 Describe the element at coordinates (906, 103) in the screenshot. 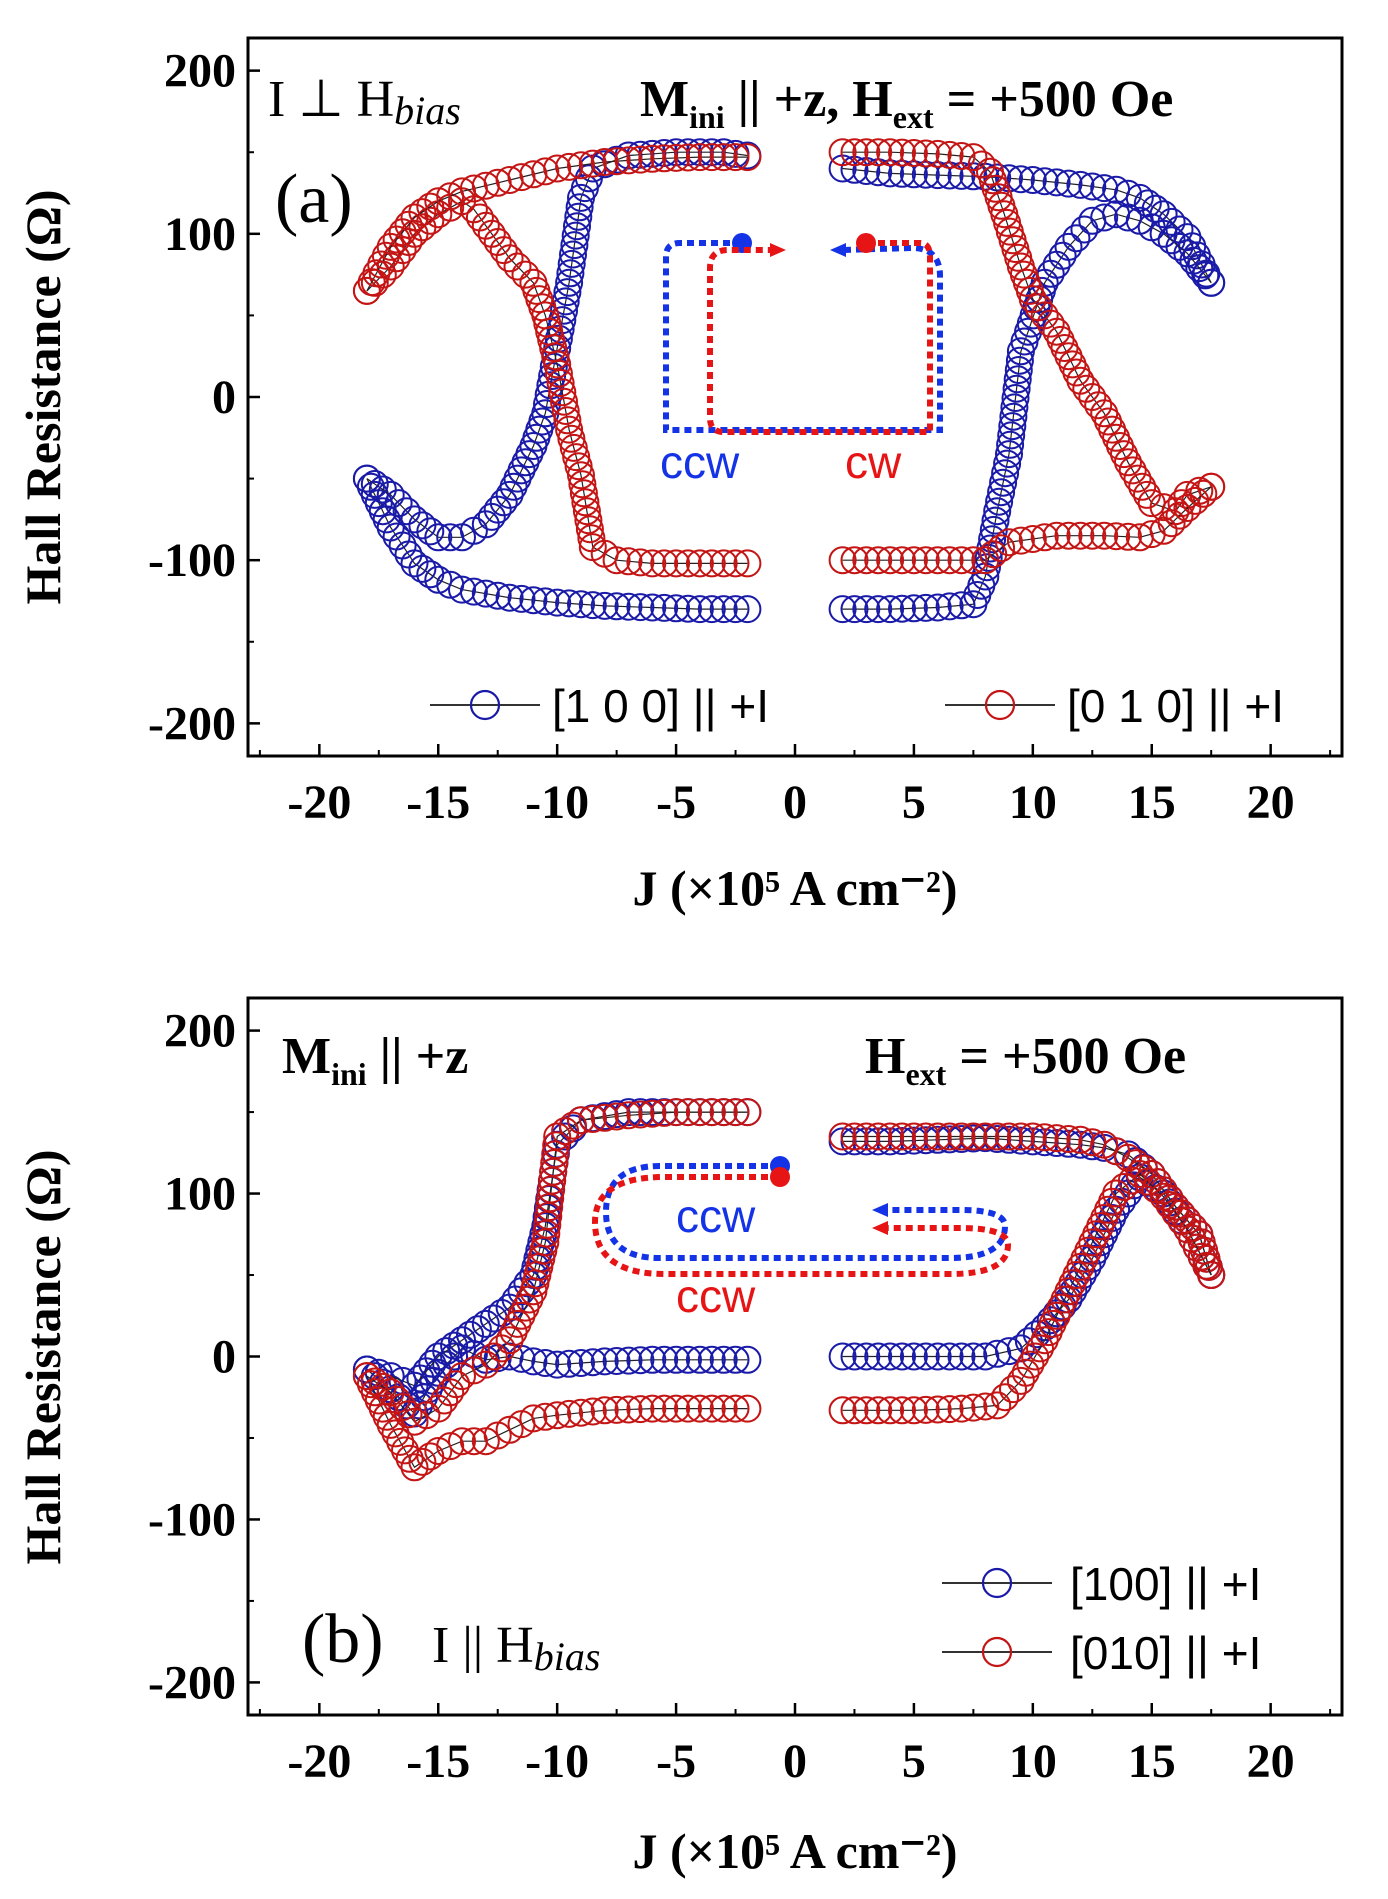

I see `panel-a-conditions: Mini || +z, Hext = +500 Oe` at that location.